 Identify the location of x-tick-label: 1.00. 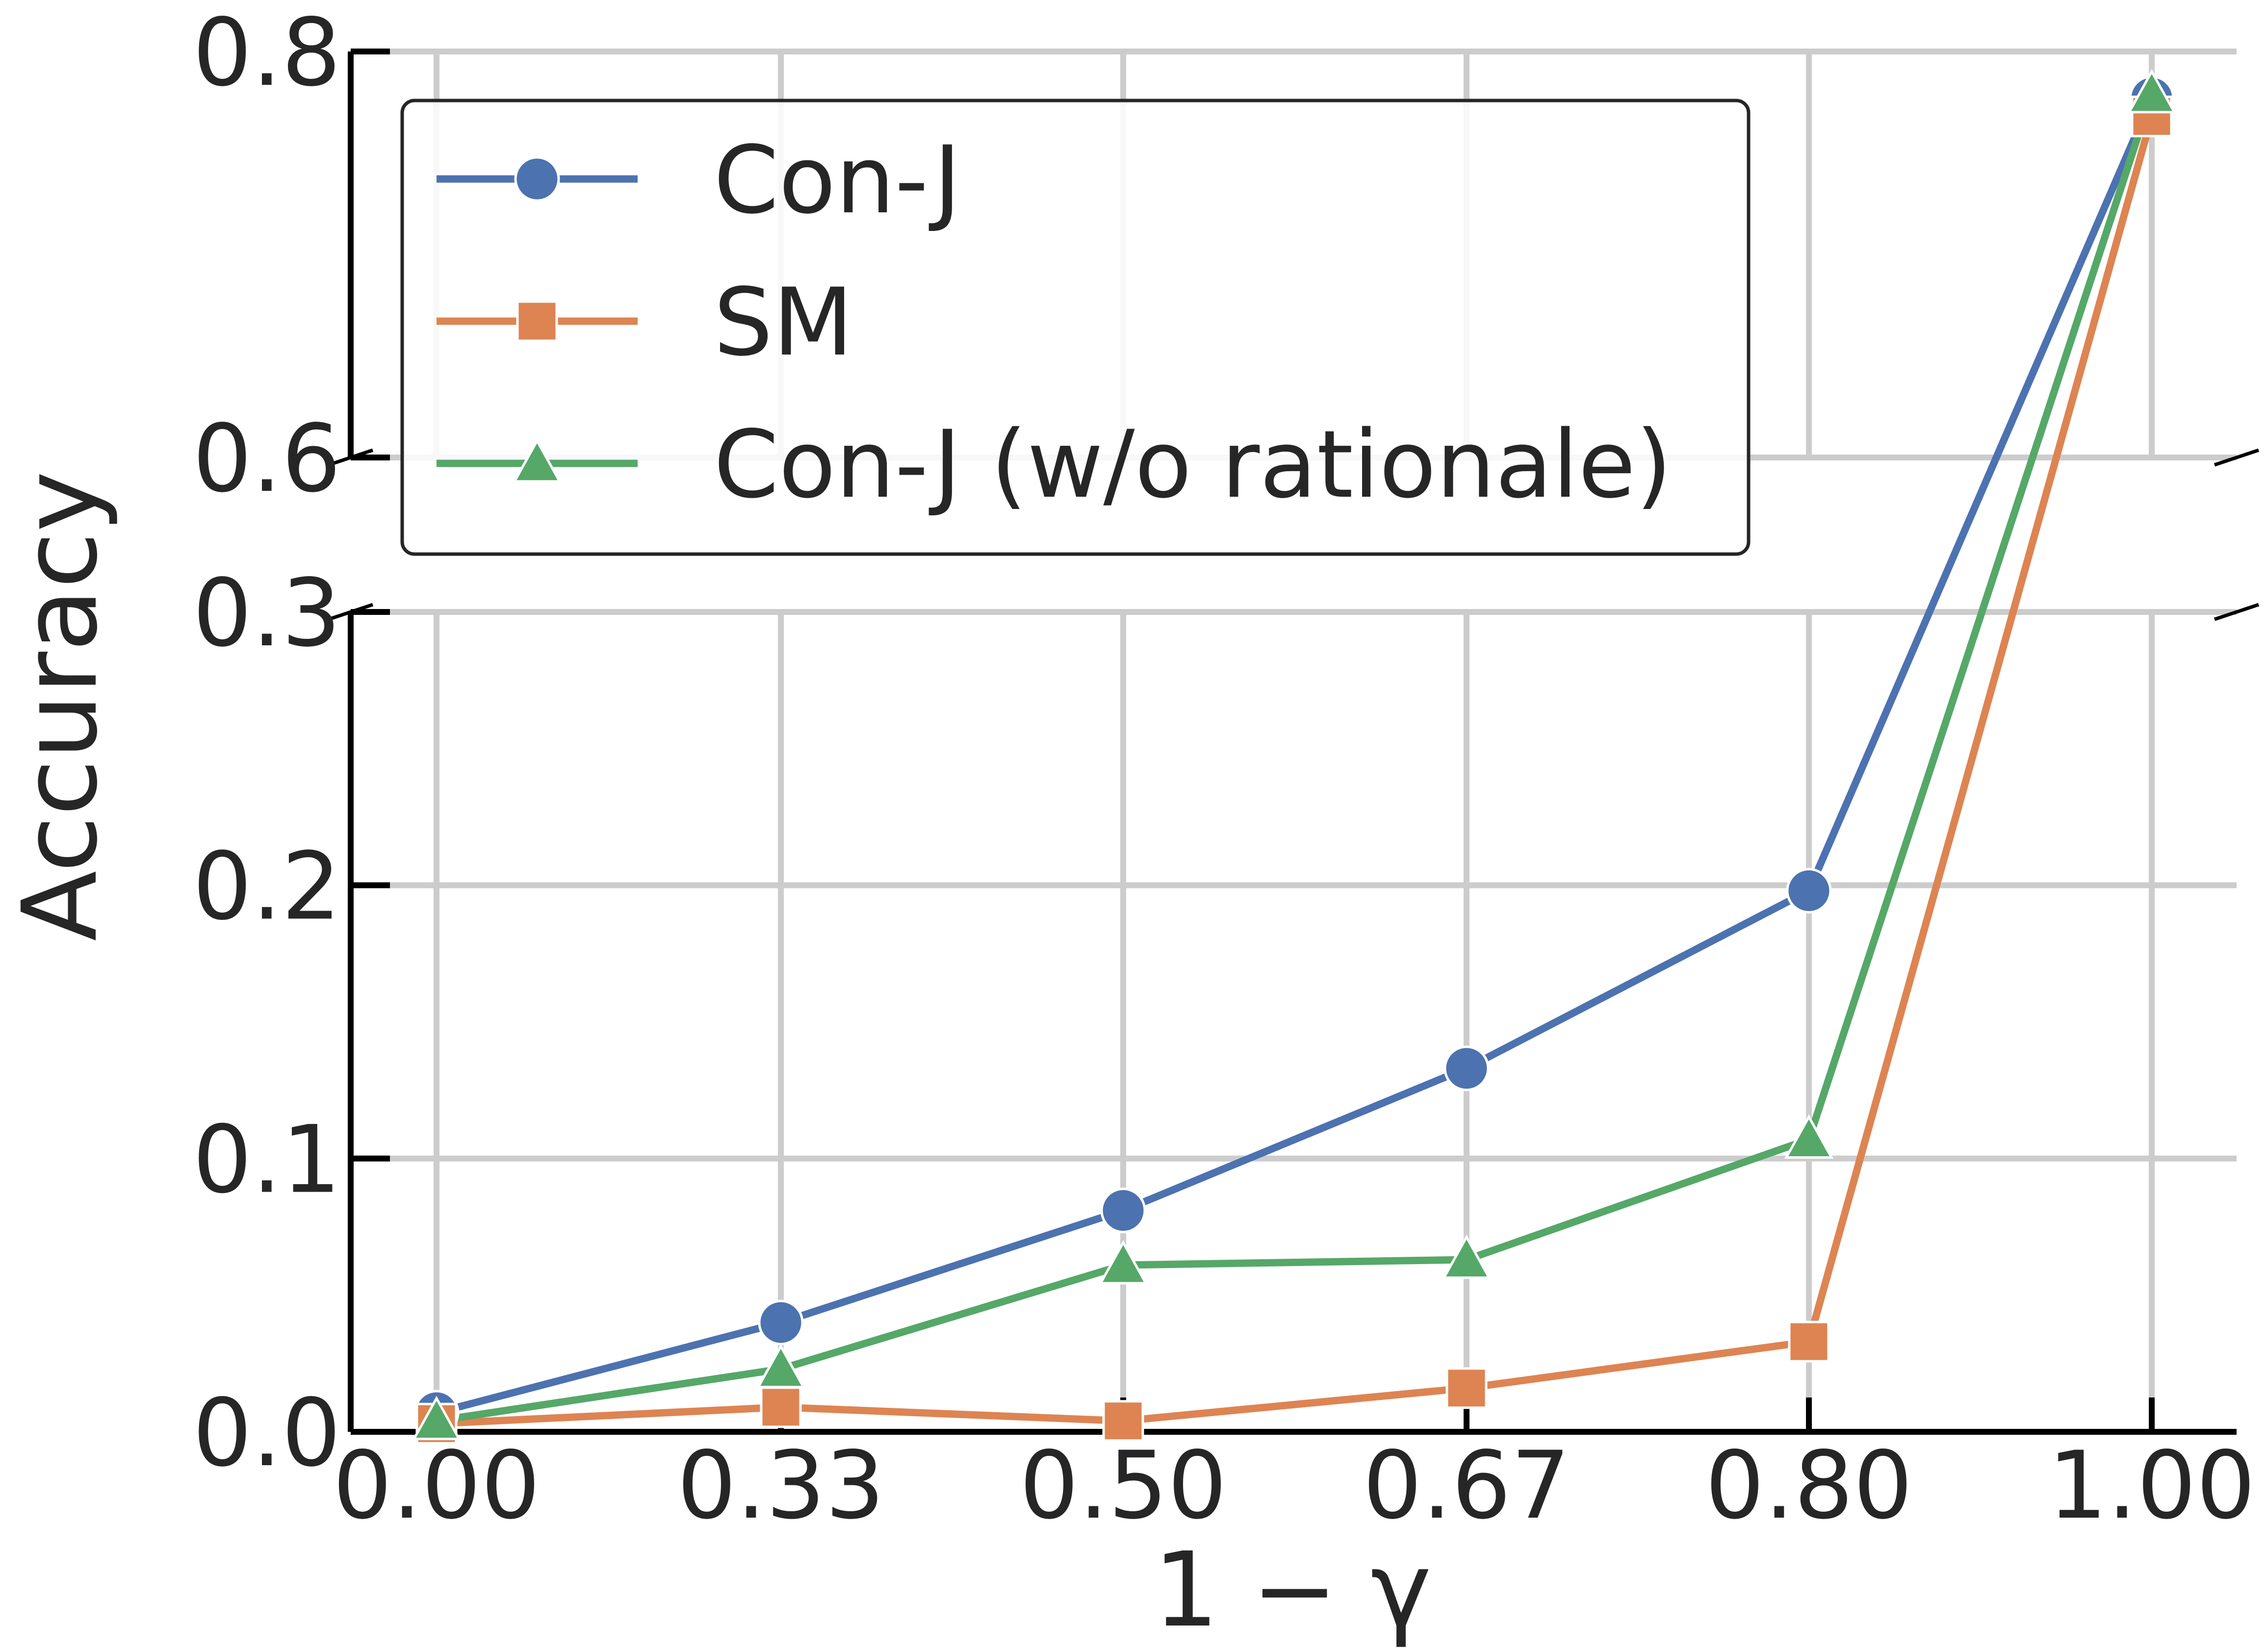
(2151, 1485).